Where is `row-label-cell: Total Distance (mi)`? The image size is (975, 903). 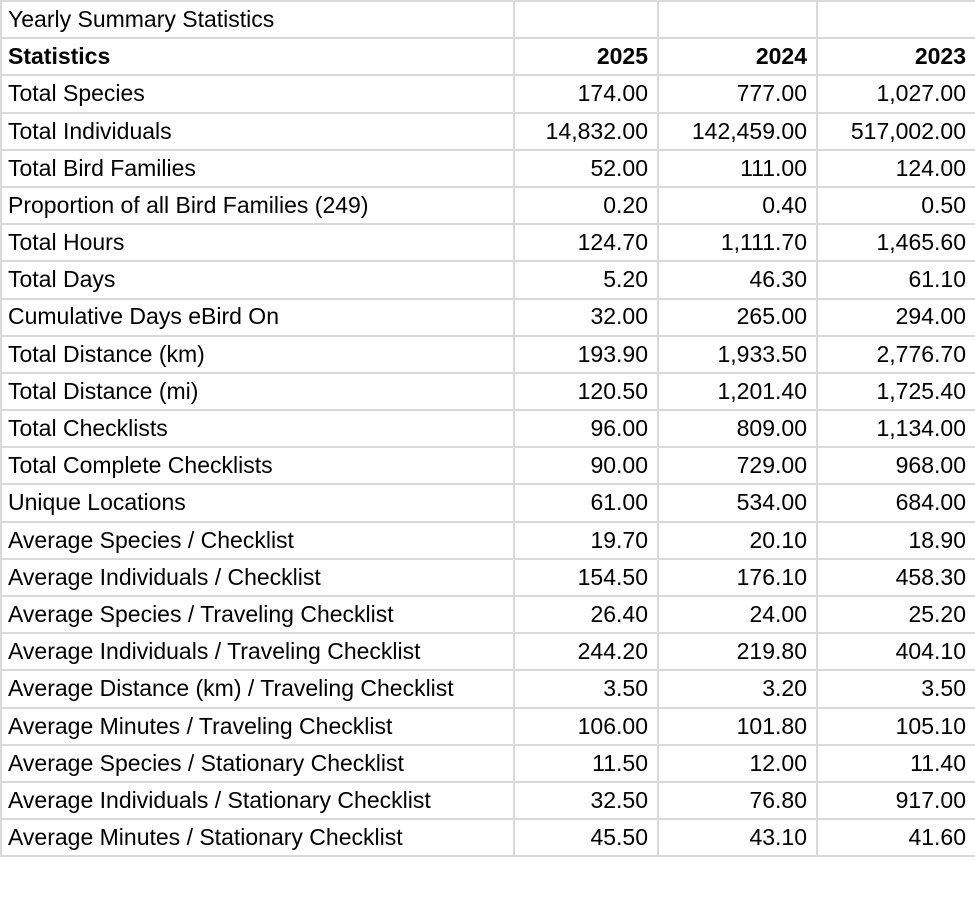
row-label-cell: Total Distance (mi) is located at coordinates (257, 391).